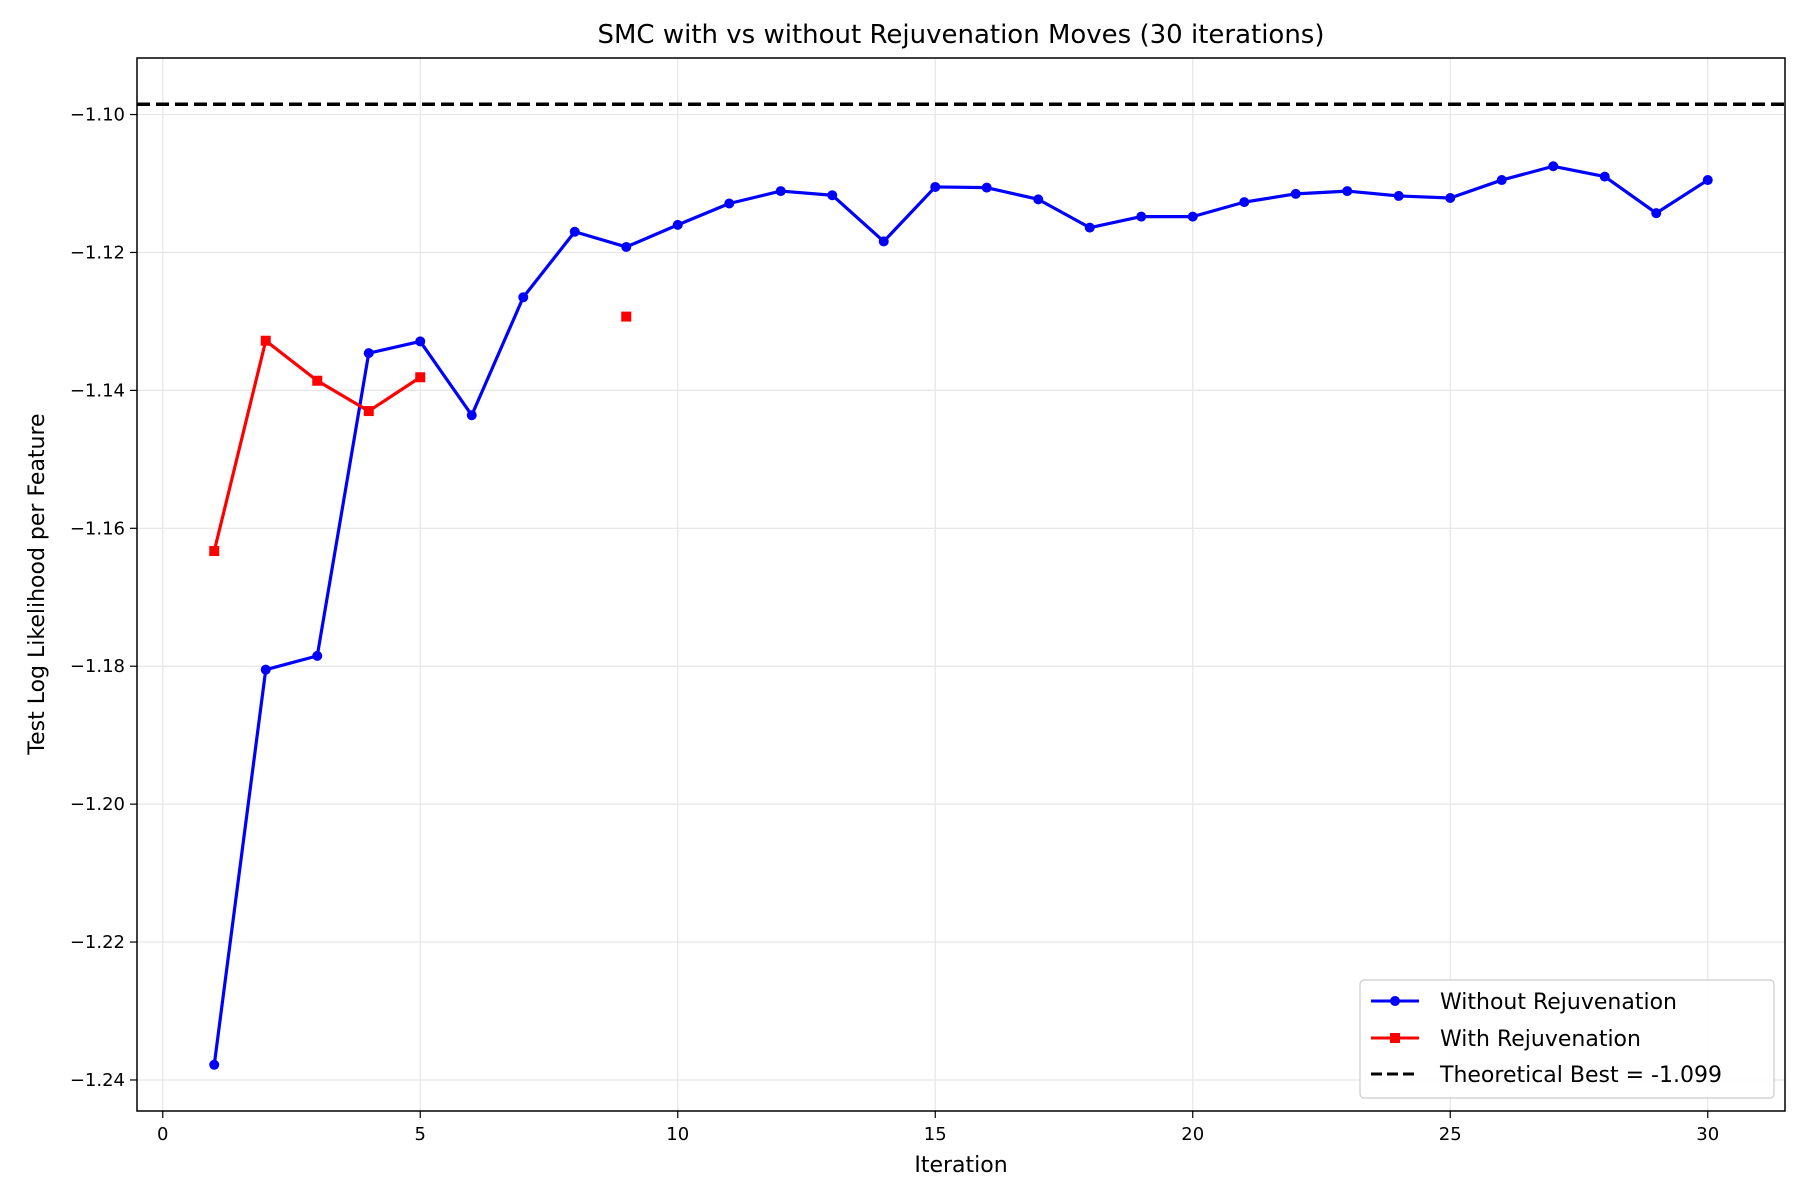 Image resolution: width=1800 pixels, height=1200 pixels. Describe the element at coordinates (97, 1080) in the screenshot. I see `y-tick-label: −1.24` at that location.